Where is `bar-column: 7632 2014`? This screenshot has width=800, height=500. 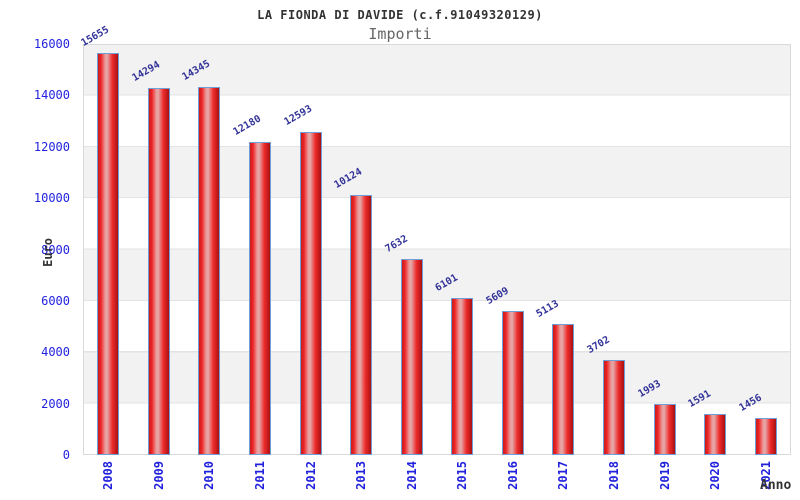 bar-column: 7632 2014 is located at coordinates (410, 267).